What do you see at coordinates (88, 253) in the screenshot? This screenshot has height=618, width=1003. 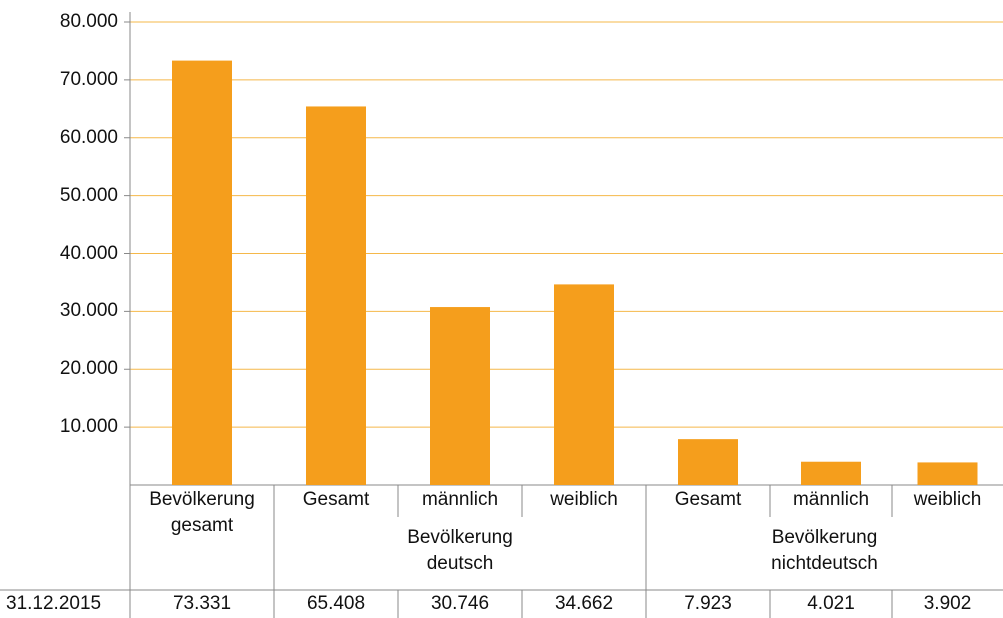 I see `y-tick-label: 40.000` at bounding box center [88, 253].